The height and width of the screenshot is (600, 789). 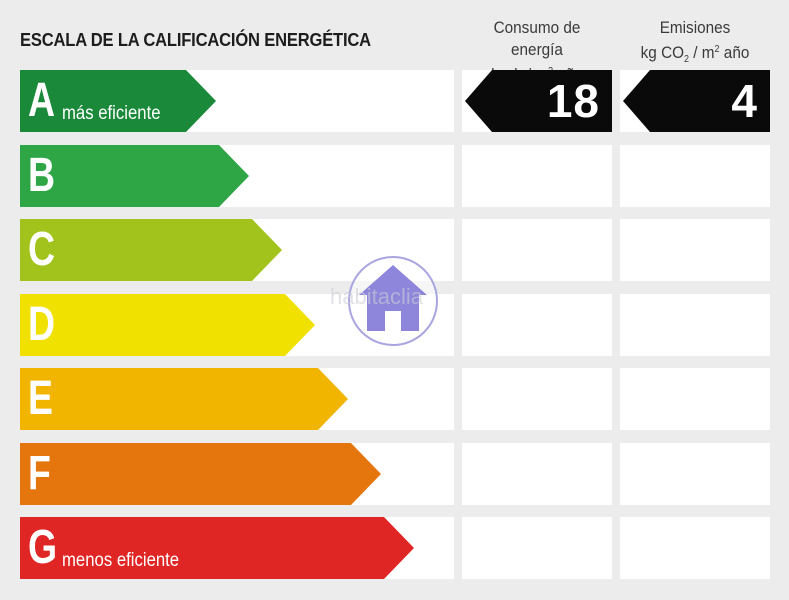 I want to click on rating-arrow-e: E, so click(x=184, y=399).